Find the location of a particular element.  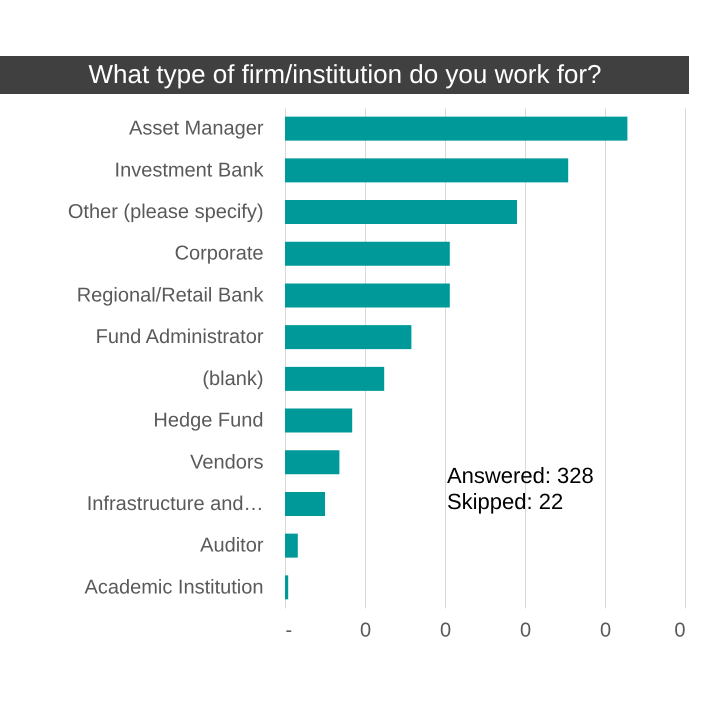

y-tick-label: Hedge Fund is located at coordinates (208, 421).